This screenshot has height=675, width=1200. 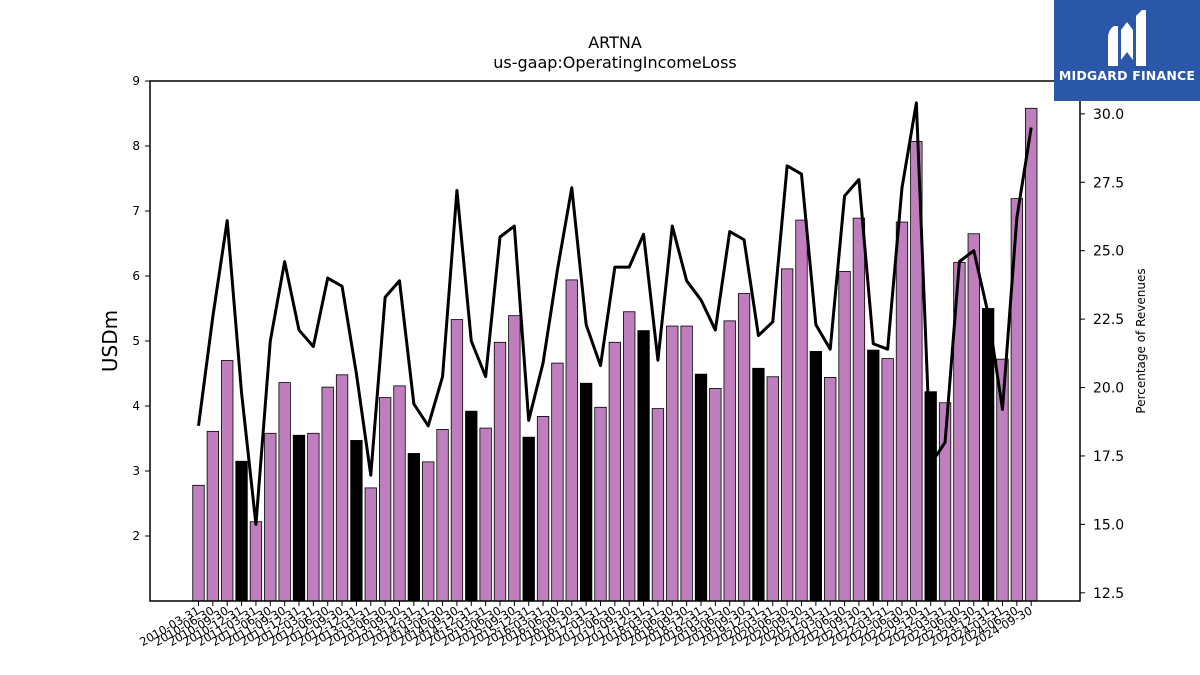 I want to click on y2-tick-label: 17.5, so click(x=1108, y=457).